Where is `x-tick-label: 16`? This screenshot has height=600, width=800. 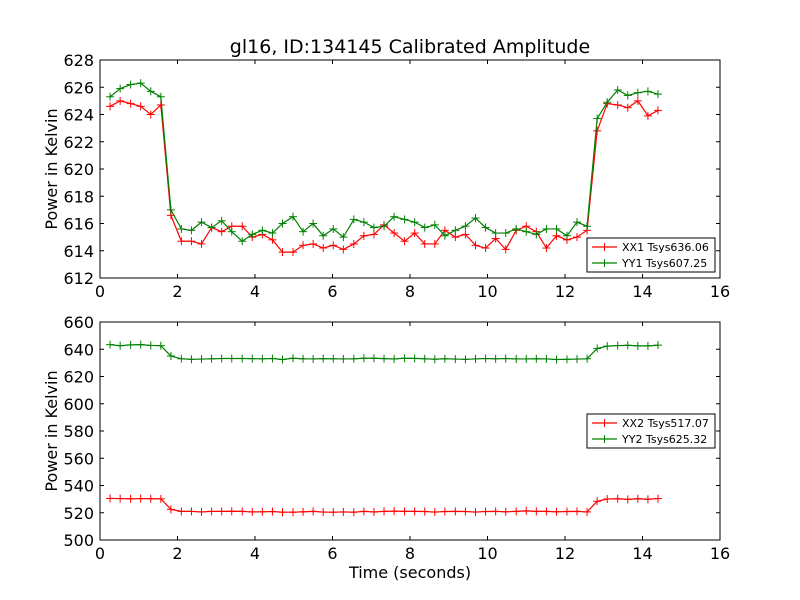 x-tick-label: 16 is located at coordinates (720, 553).